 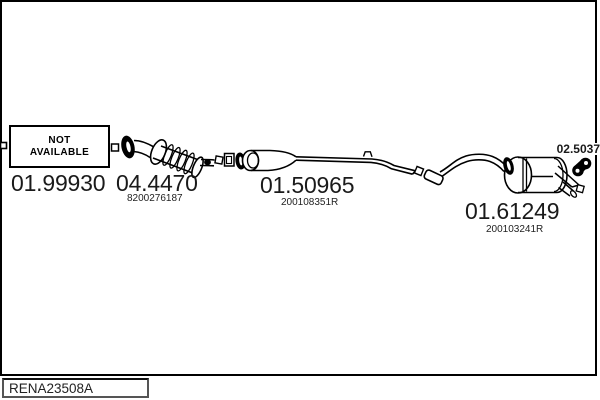 I want to click on diagram-code-box: RENA23508A, so click(x=75, y=388).